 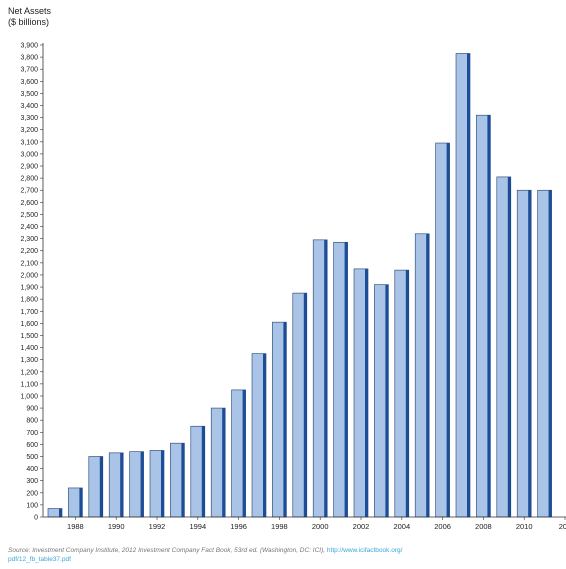 What do you see at coordinates (183, 480) in the screenshot?
I see `bar-side-1993` at bounding box center [183, 480].